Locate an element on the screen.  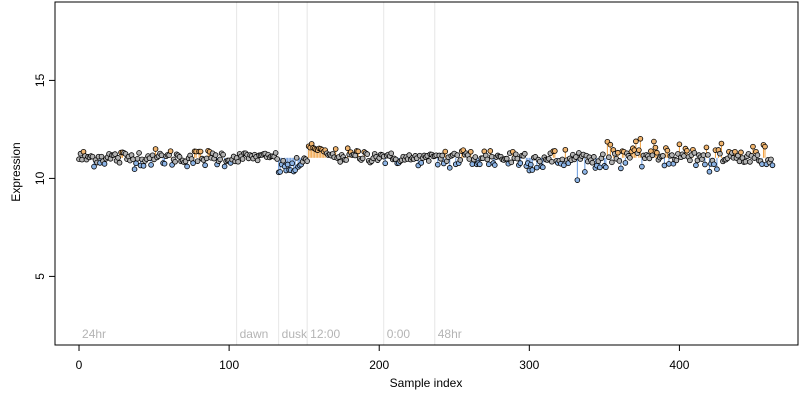
y-axis-title: Expression is located at coordinates (16, 171).